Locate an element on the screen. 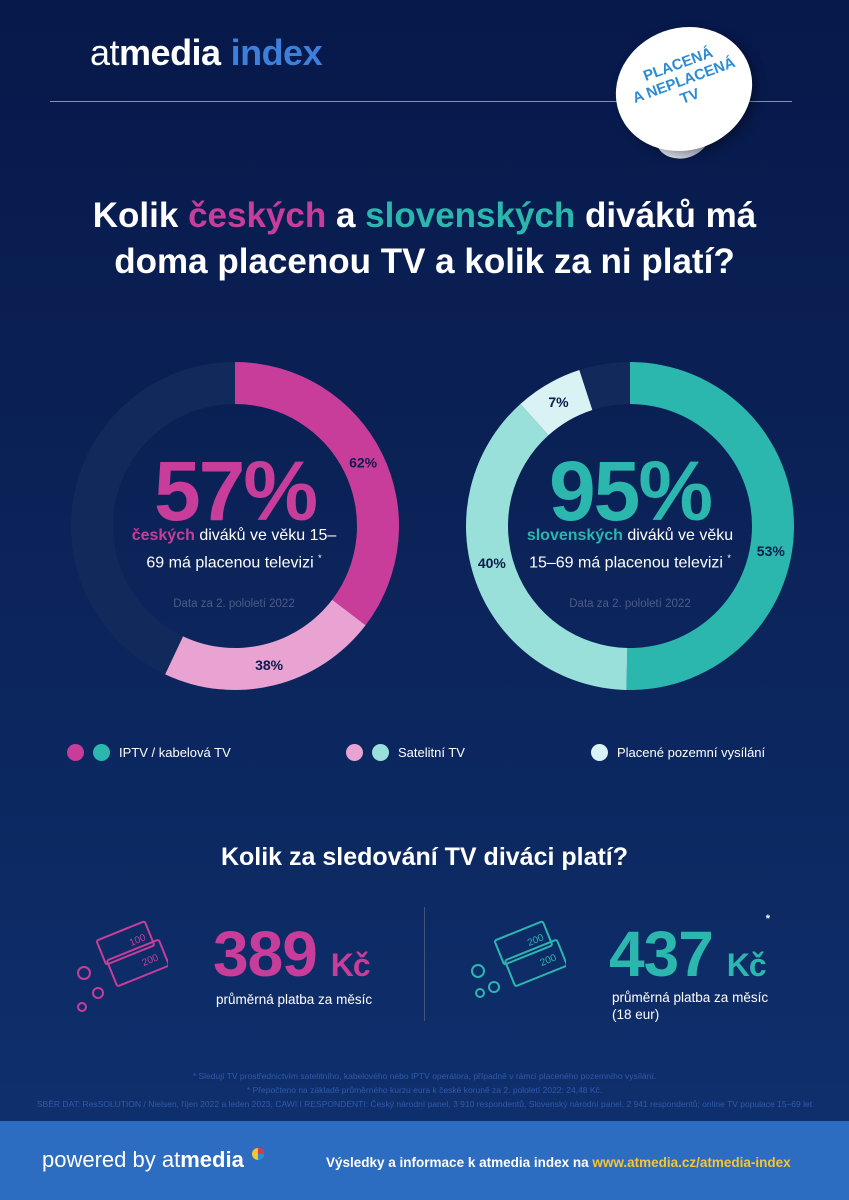  slovak-note-200a-label: 200 is located at coordinates (536, 940).